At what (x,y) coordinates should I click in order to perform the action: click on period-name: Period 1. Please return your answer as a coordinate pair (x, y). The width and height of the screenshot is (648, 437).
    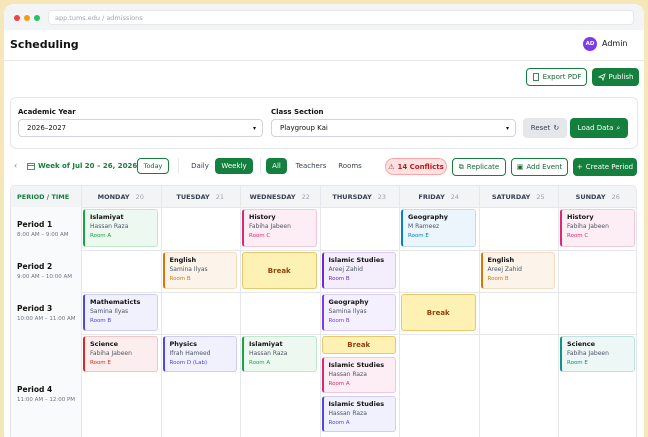
    Looking at the image, I should click on (35, 224).